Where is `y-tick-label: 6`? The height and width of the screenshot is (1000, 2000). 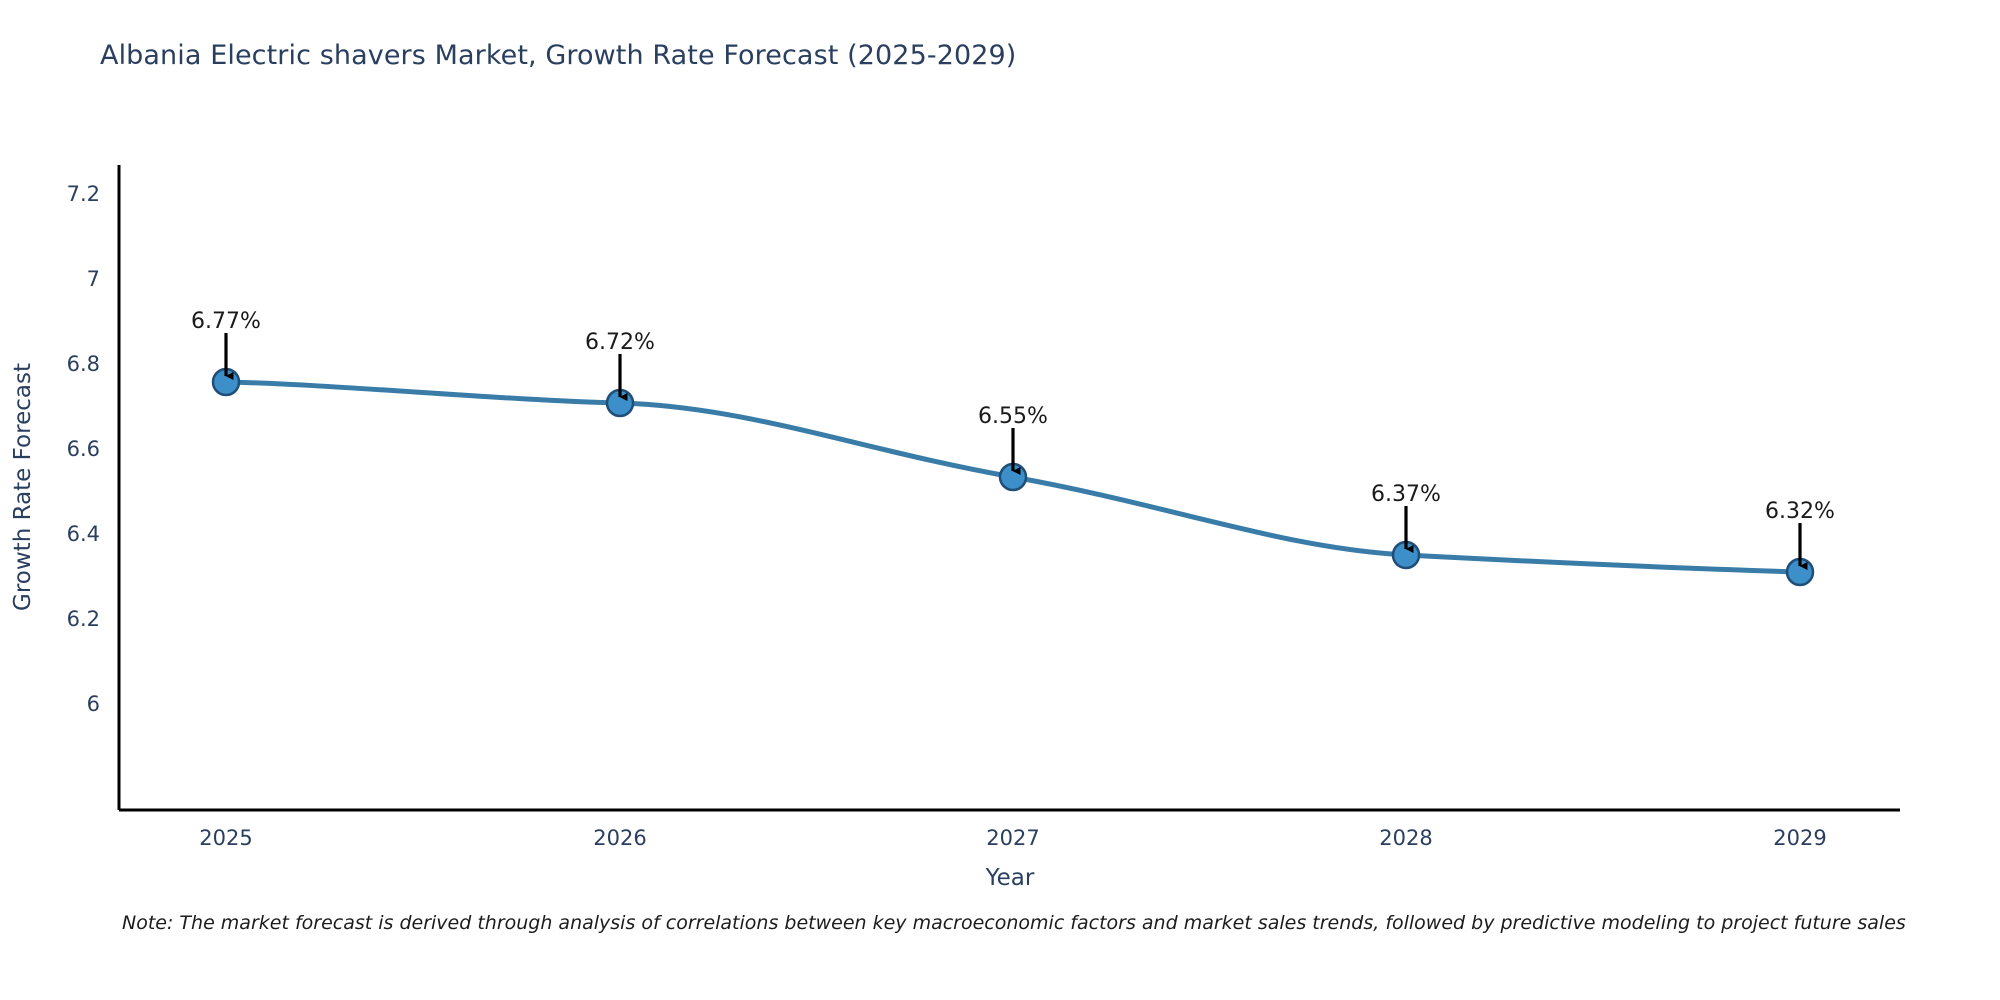 y-tick-label: 6 is located at coordinates (93, 704).